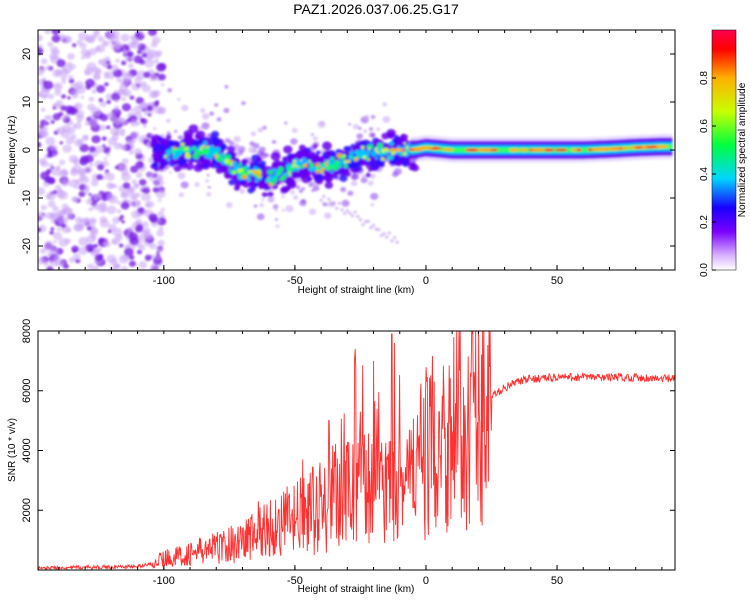 The image size is (750, 600). Describe the element at coordinates (295, 581) in the screenshot. I see `snr-x-tick-label: -50` at that location.